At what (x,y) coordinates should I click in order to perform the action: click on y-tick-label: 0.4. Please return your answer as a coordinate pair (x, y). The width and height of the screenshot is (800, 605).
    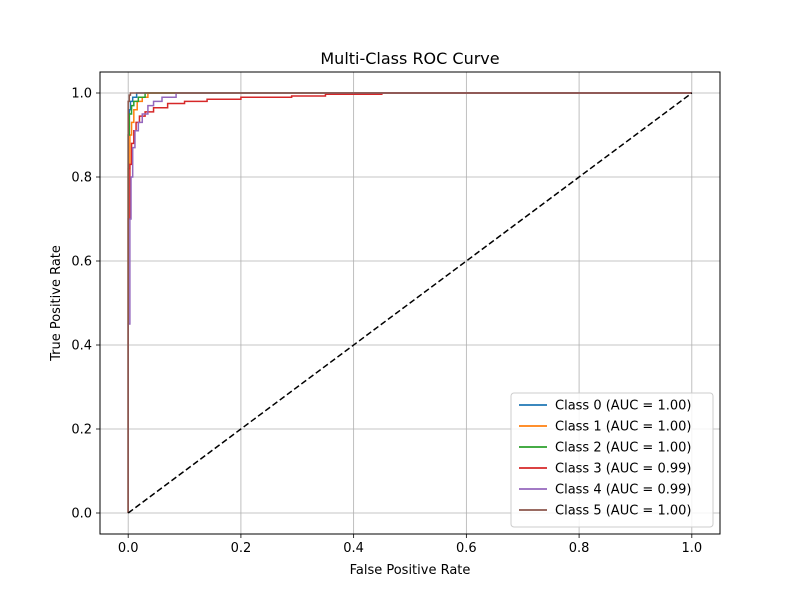
    Looking at the image, I should click on (81, 346).